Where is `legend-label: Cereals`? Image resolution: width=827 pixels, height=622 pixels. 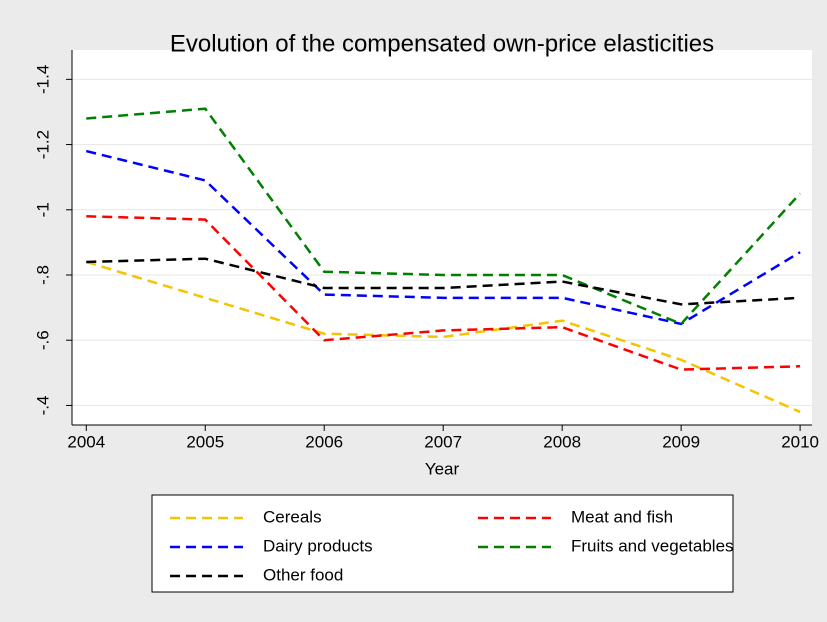 legend-label: Cereals is located at coordinates (292, 516).